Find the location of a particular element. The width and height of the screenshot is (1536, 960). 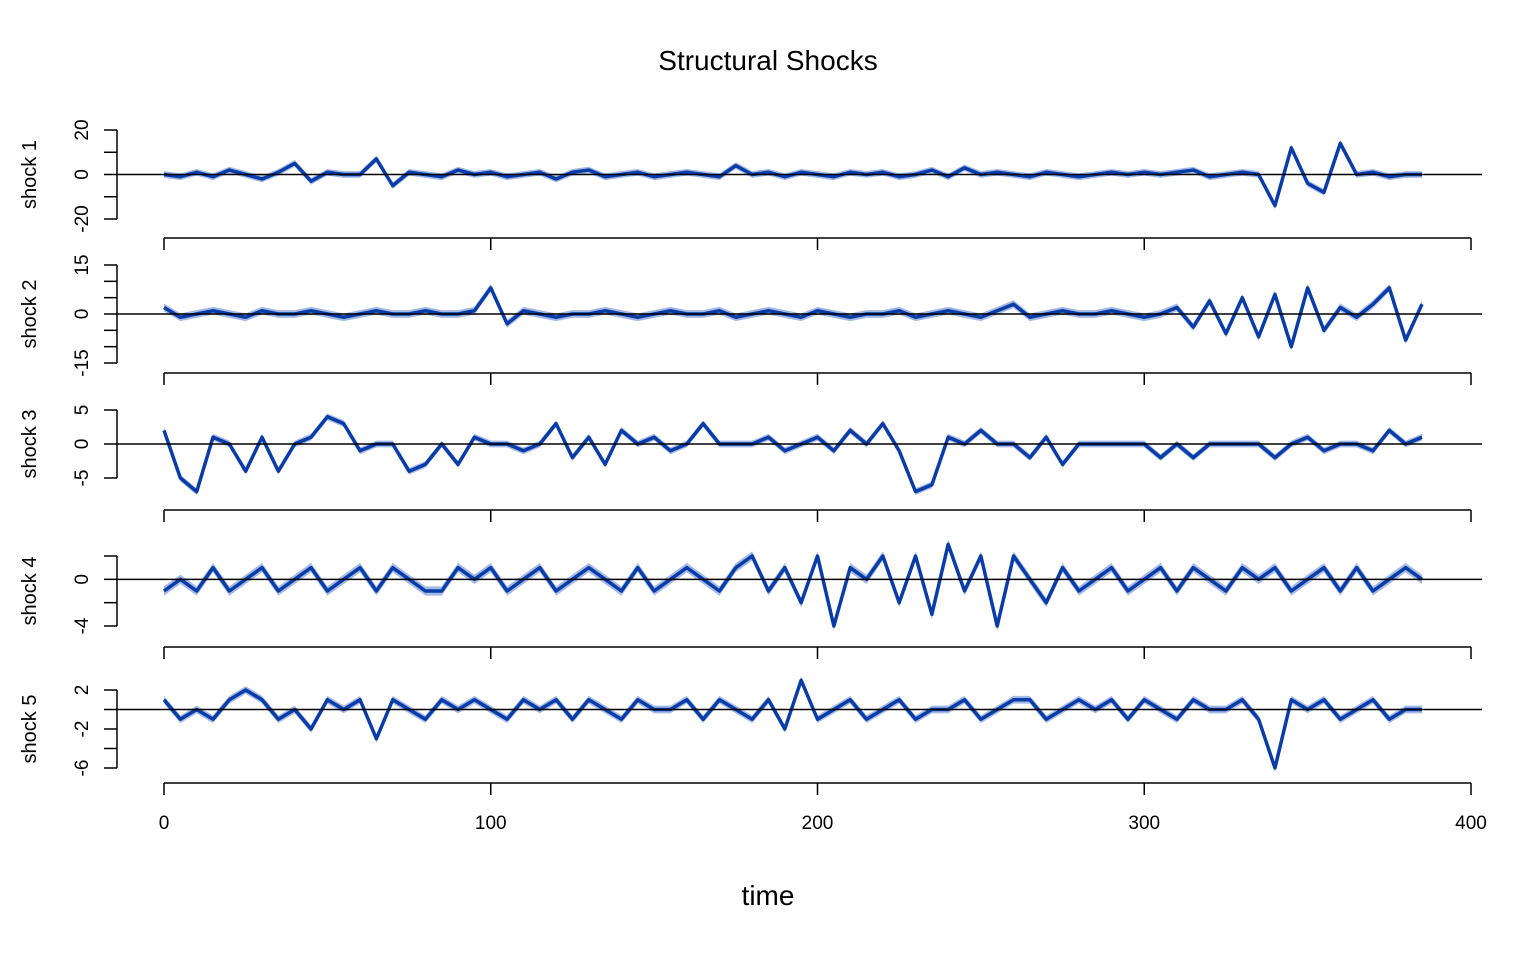

y-axis-label: shock 3 is located at coordinates (30, 444).